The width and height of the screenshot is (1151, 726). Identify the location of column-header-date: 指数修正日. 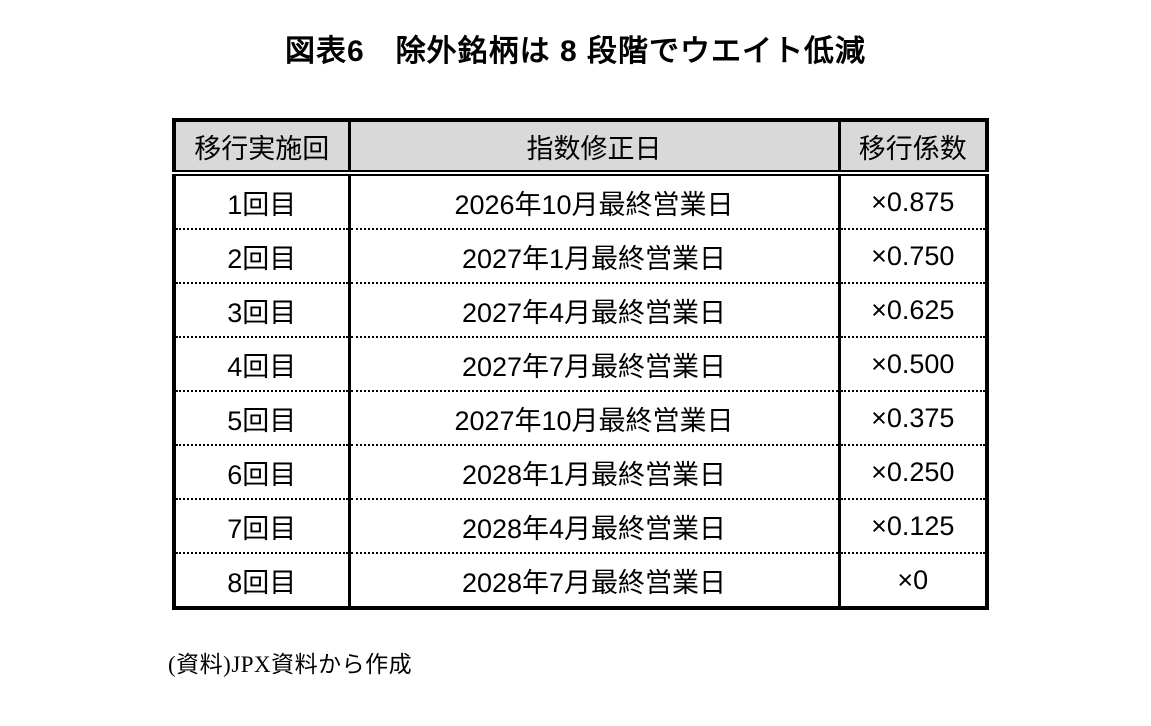
(593, 148).